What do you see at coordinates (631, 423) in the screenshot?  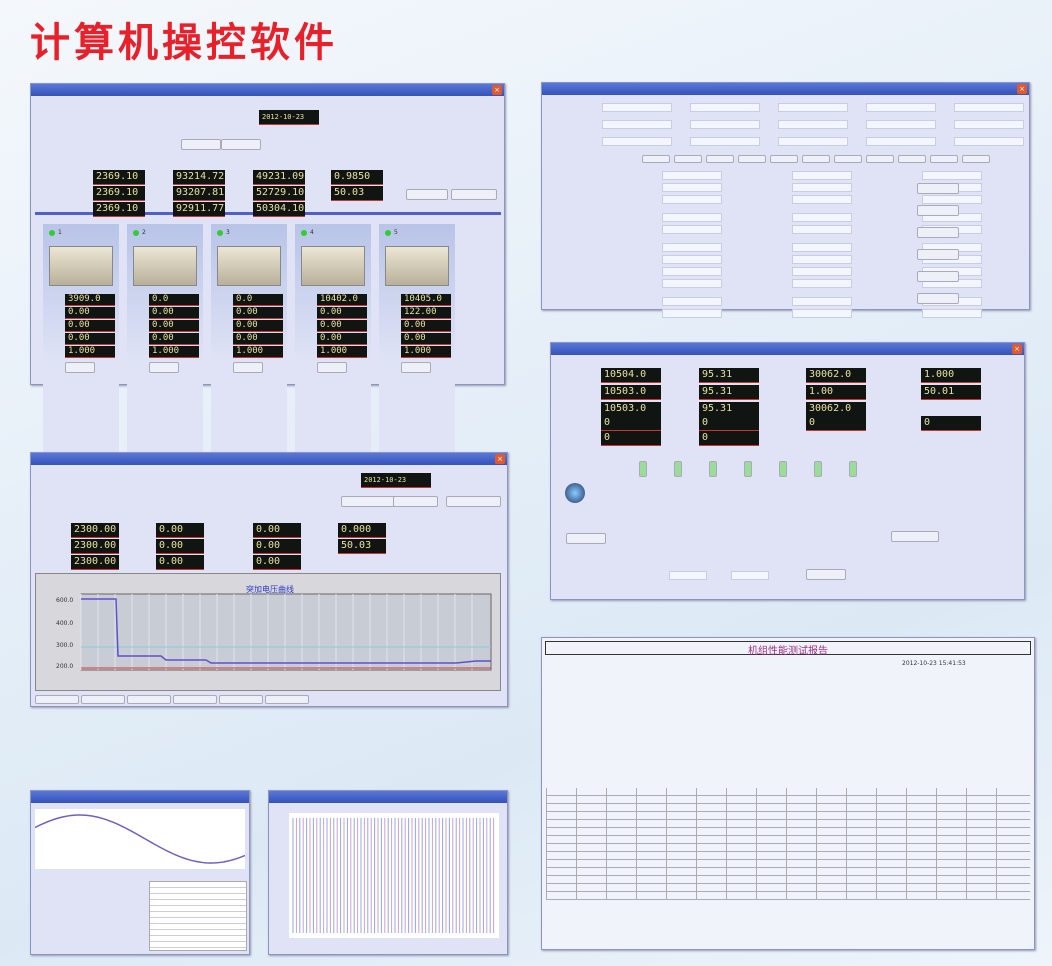 I see `led-readout: 0` at bounding box center [631, 423].